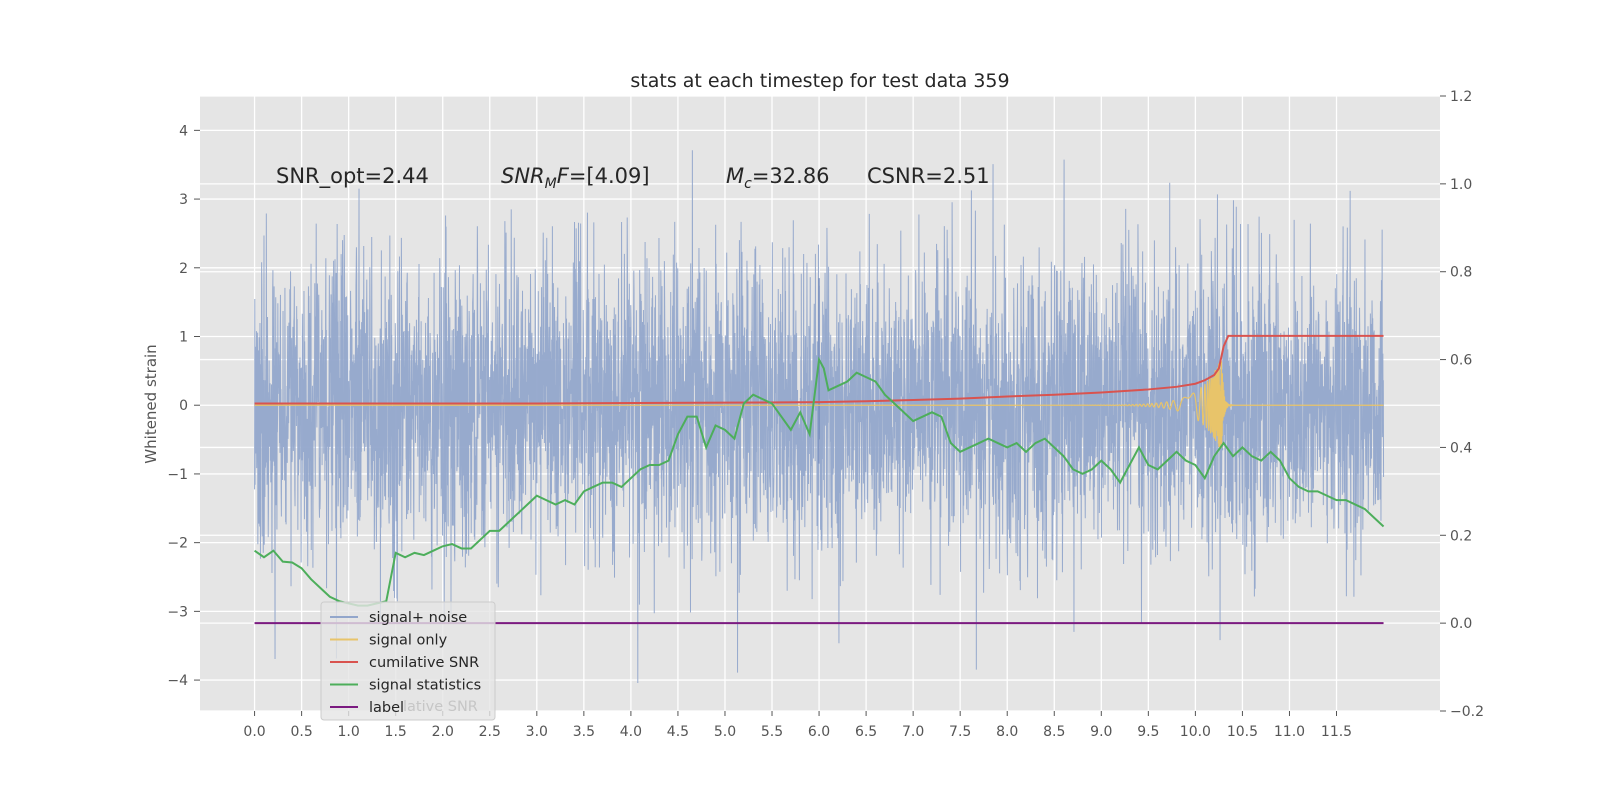 This screenshot has height=800, width=1600. I want to click on y2-axis-ticks: −0.2 0.0 0.2 0.4 0.6 0.8 1.0 1.2, so click(1462, 404).